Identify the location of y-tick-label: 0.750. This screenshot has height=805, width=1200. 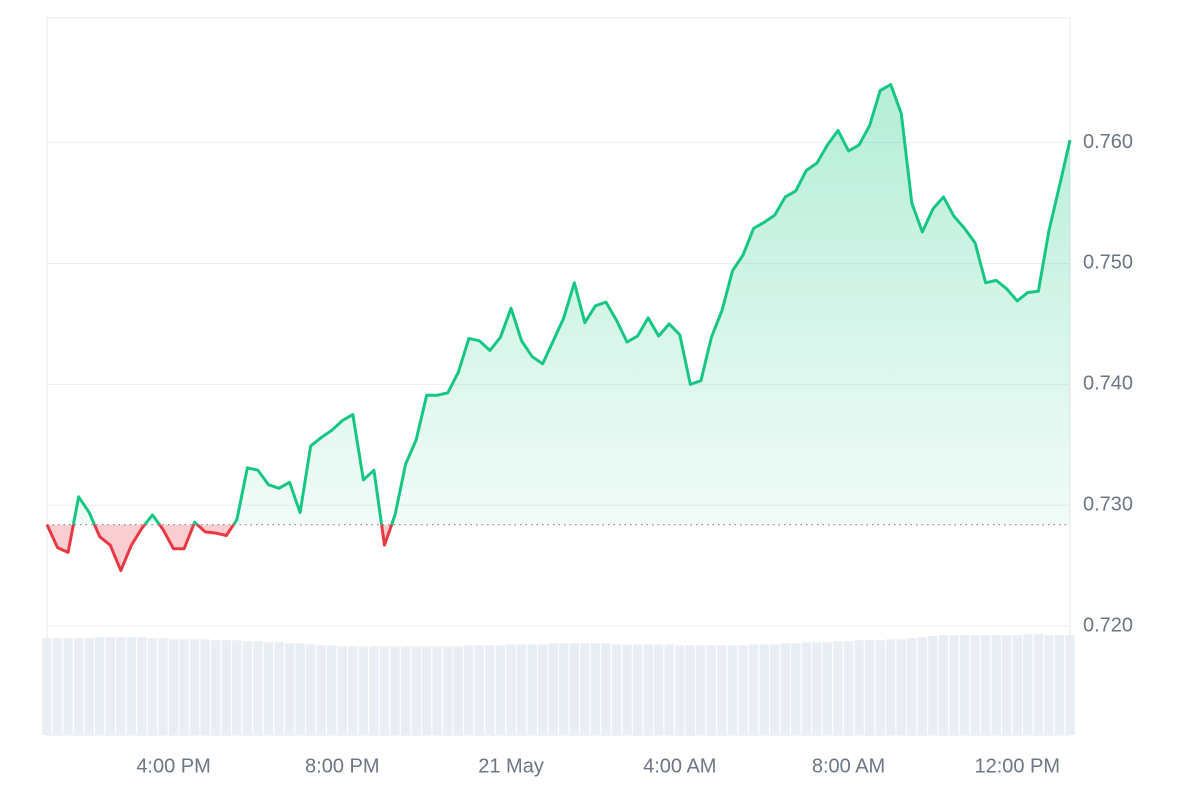
(1108, 263).